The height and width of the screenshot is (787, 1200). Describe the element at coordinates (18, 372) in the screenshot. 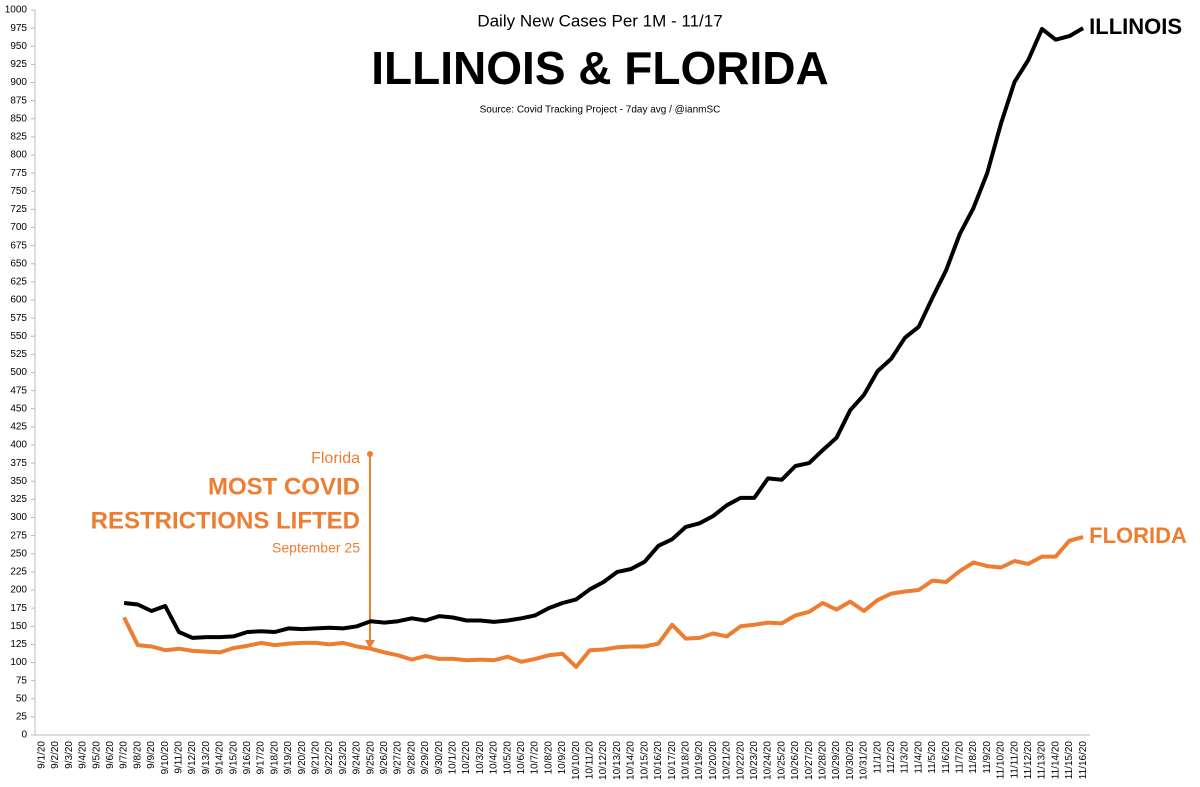

I see `y-tick-label: 500` at that location.